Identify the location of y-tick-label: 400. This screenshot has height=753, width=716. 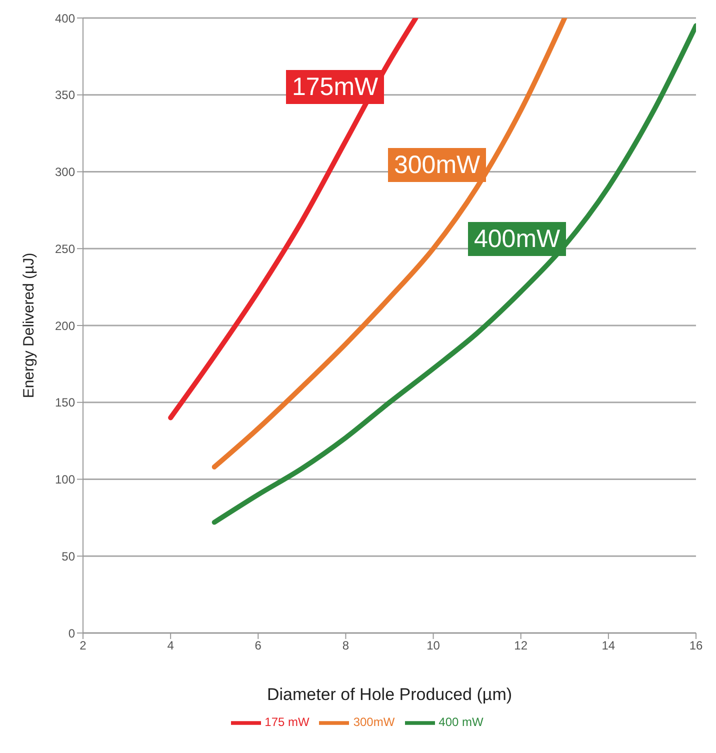
(65, 18).